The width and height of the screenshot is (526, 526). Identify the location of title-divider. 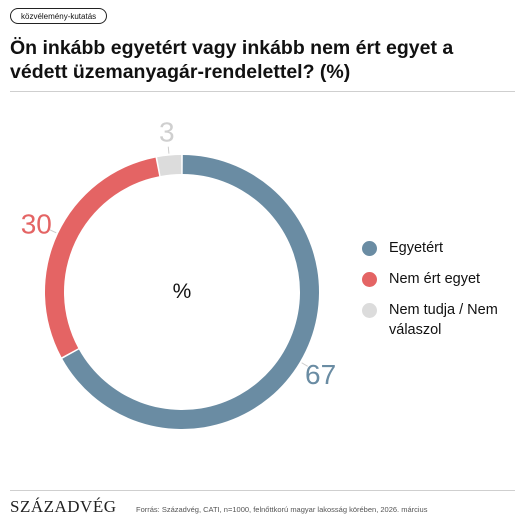
(262, 91).